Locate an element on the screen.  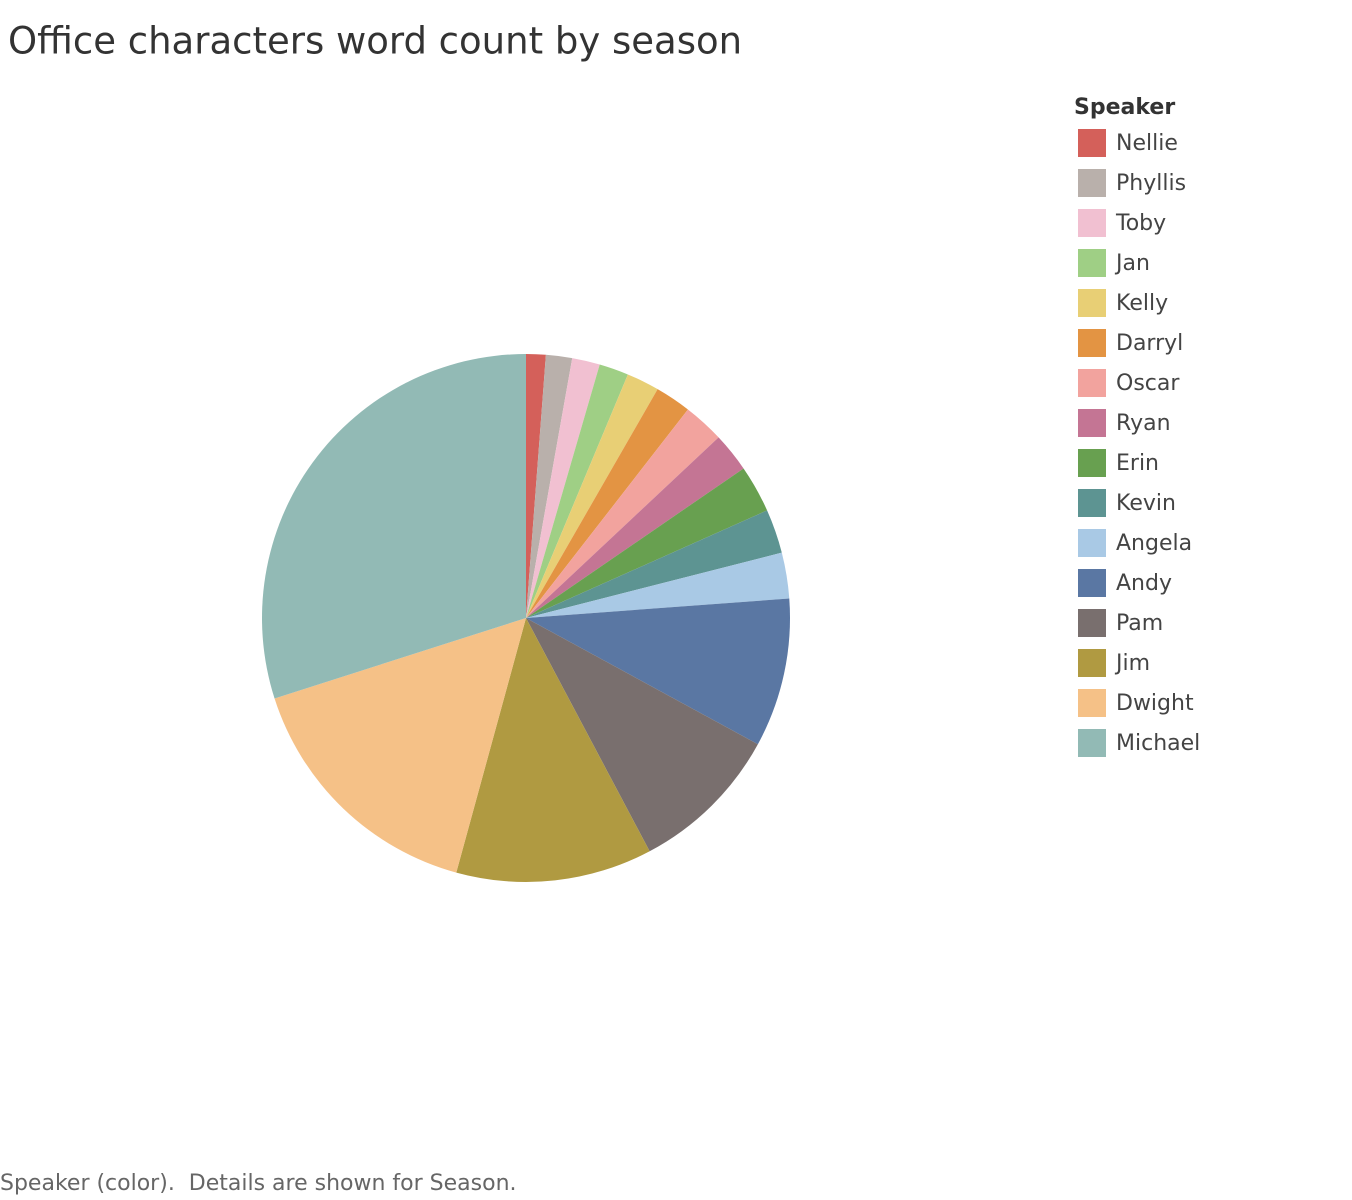
legend-label: Nellie is located at coordinates (1147, 143).